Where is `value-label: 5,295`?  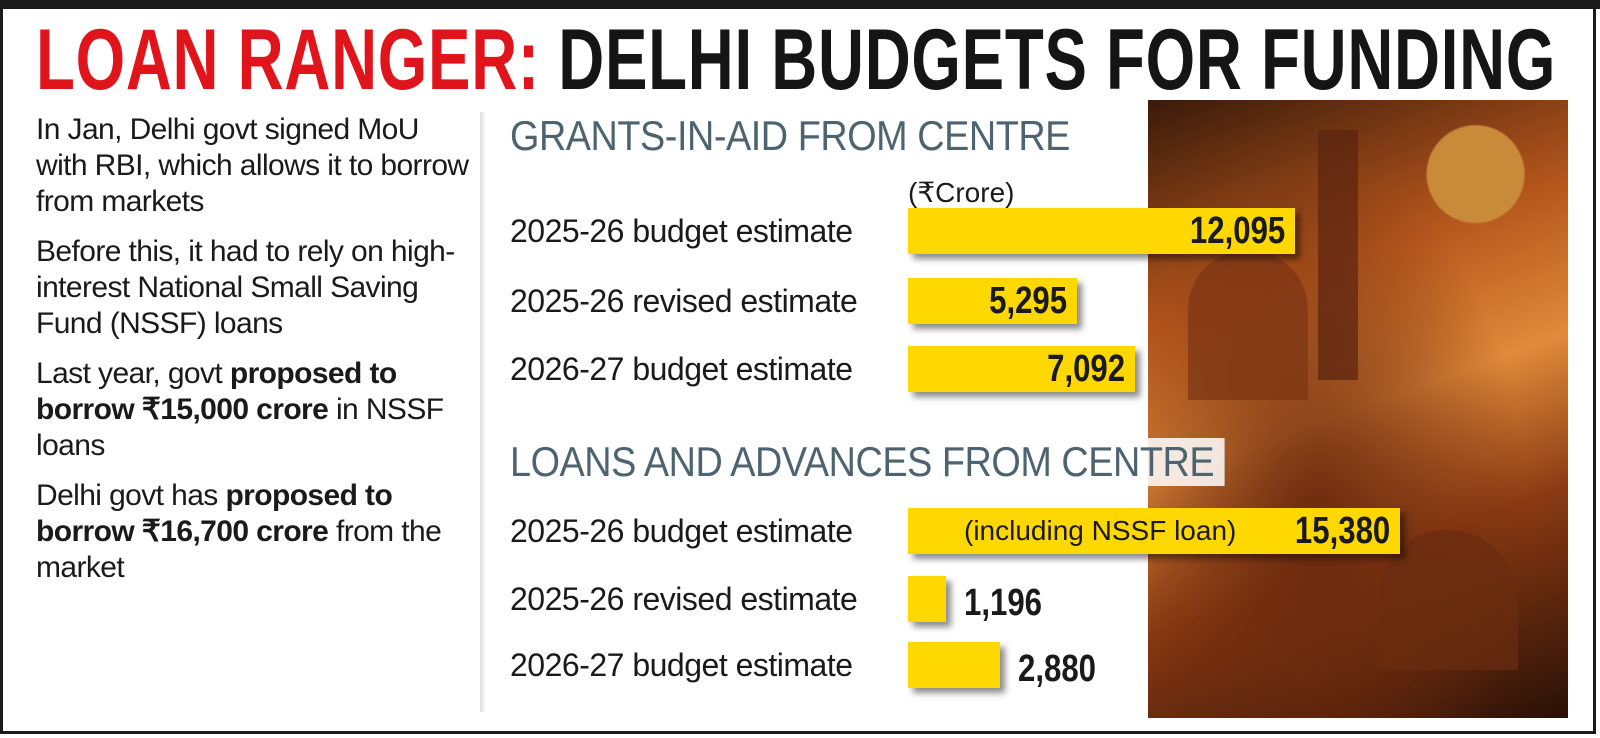 value-label: 5,295 is located at coordinates (1028, 301).